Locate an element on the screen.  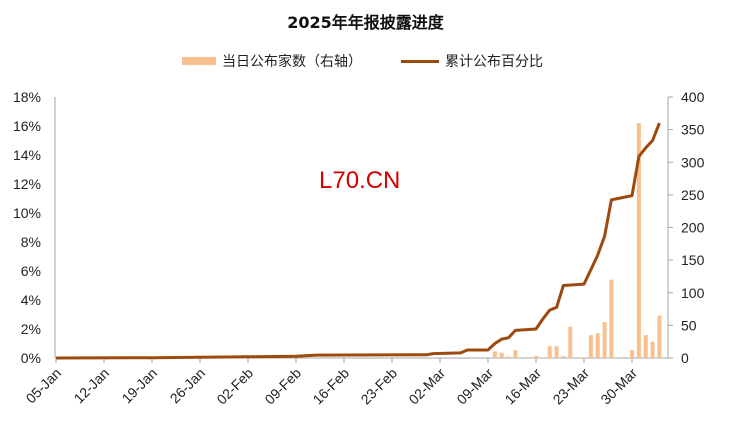
x-tick-label: 02-Feb is located at coordinates (234, 386).